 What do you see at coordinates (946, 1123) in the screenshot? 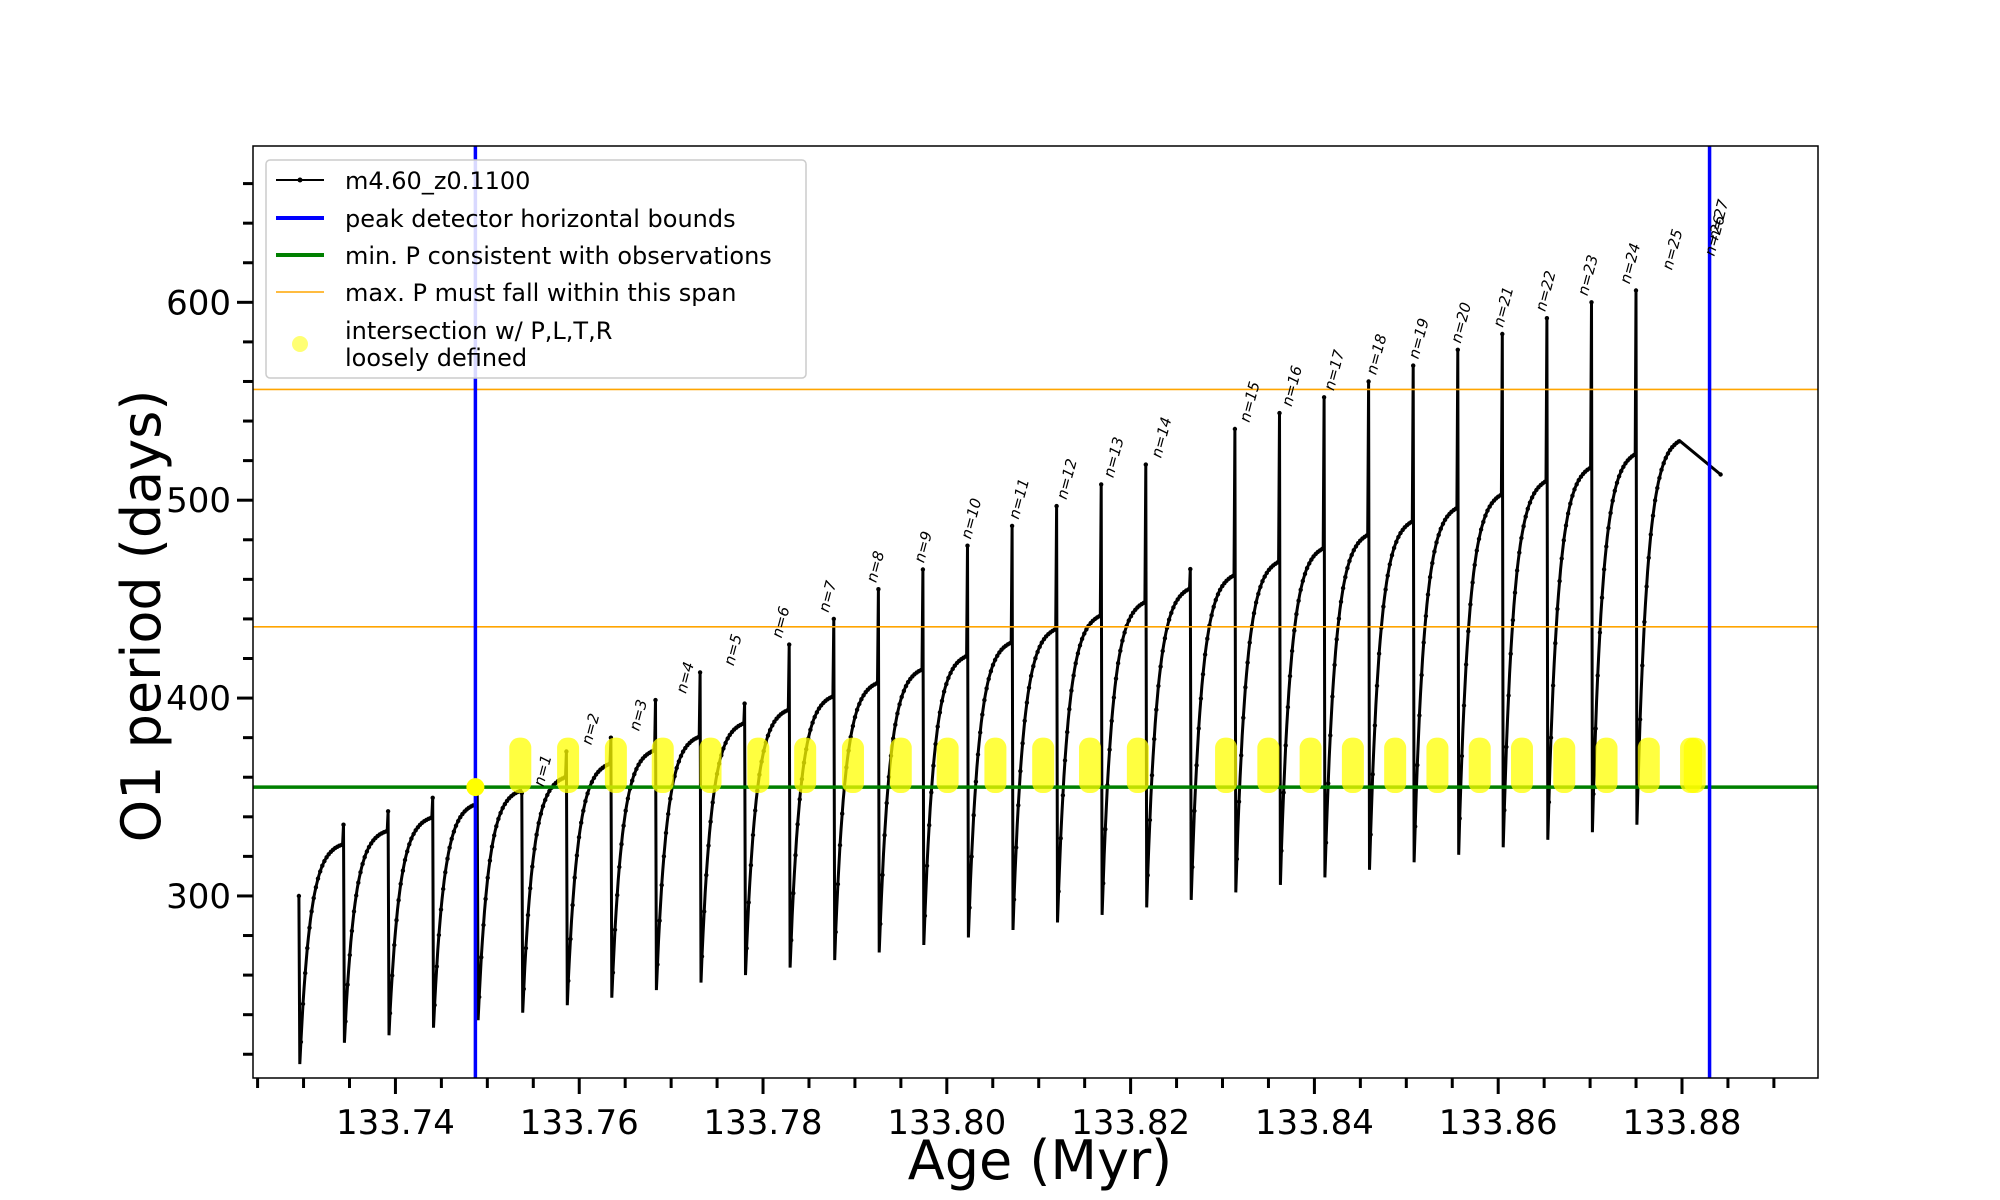
I see `x-tick-label-3: 133.80` at bounding box center [946, 1123].